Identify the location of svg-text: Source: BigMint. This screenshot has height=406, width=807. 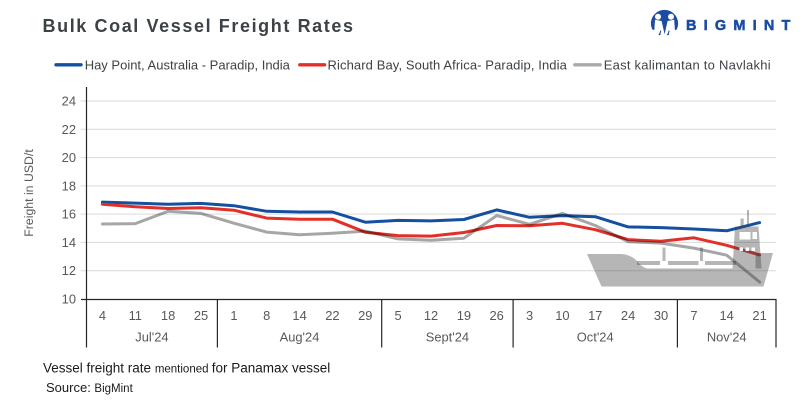
(90, 387).